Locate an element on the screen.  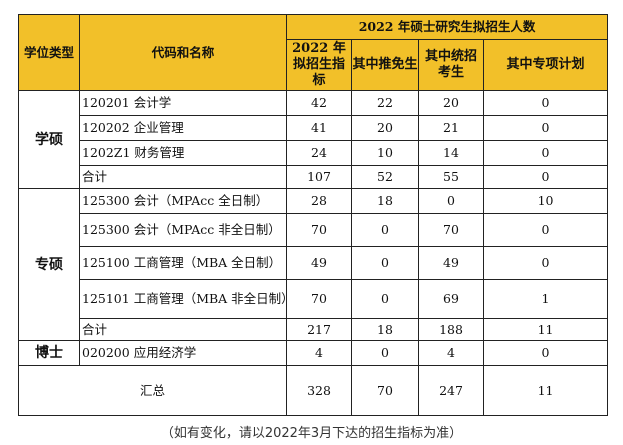
header-exam: 其中统招考生 is located at coordinates (451, 65).